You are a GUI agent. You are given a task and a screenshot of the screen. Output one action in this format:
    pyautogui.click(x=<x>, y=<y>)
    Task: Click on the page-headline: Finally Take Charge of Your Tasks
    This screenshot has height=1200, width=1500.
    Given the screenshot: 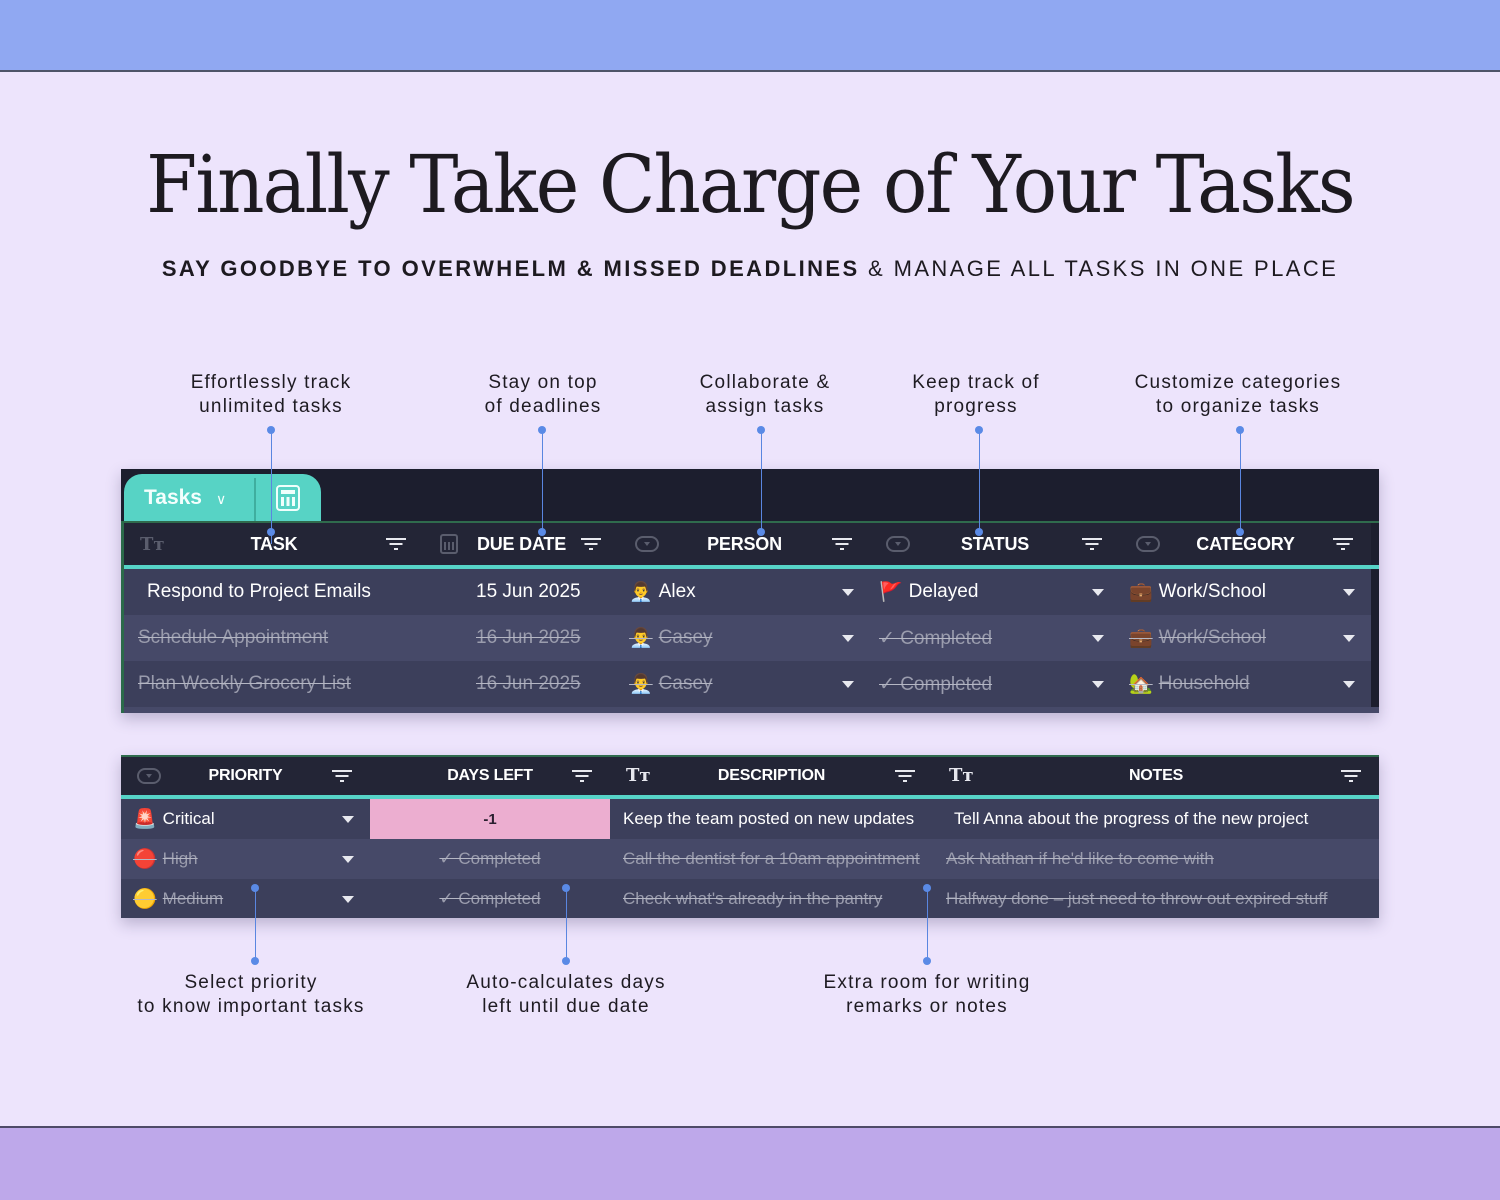 What is the action you would take?
    pyautogui.click(x=751, y=184)
    